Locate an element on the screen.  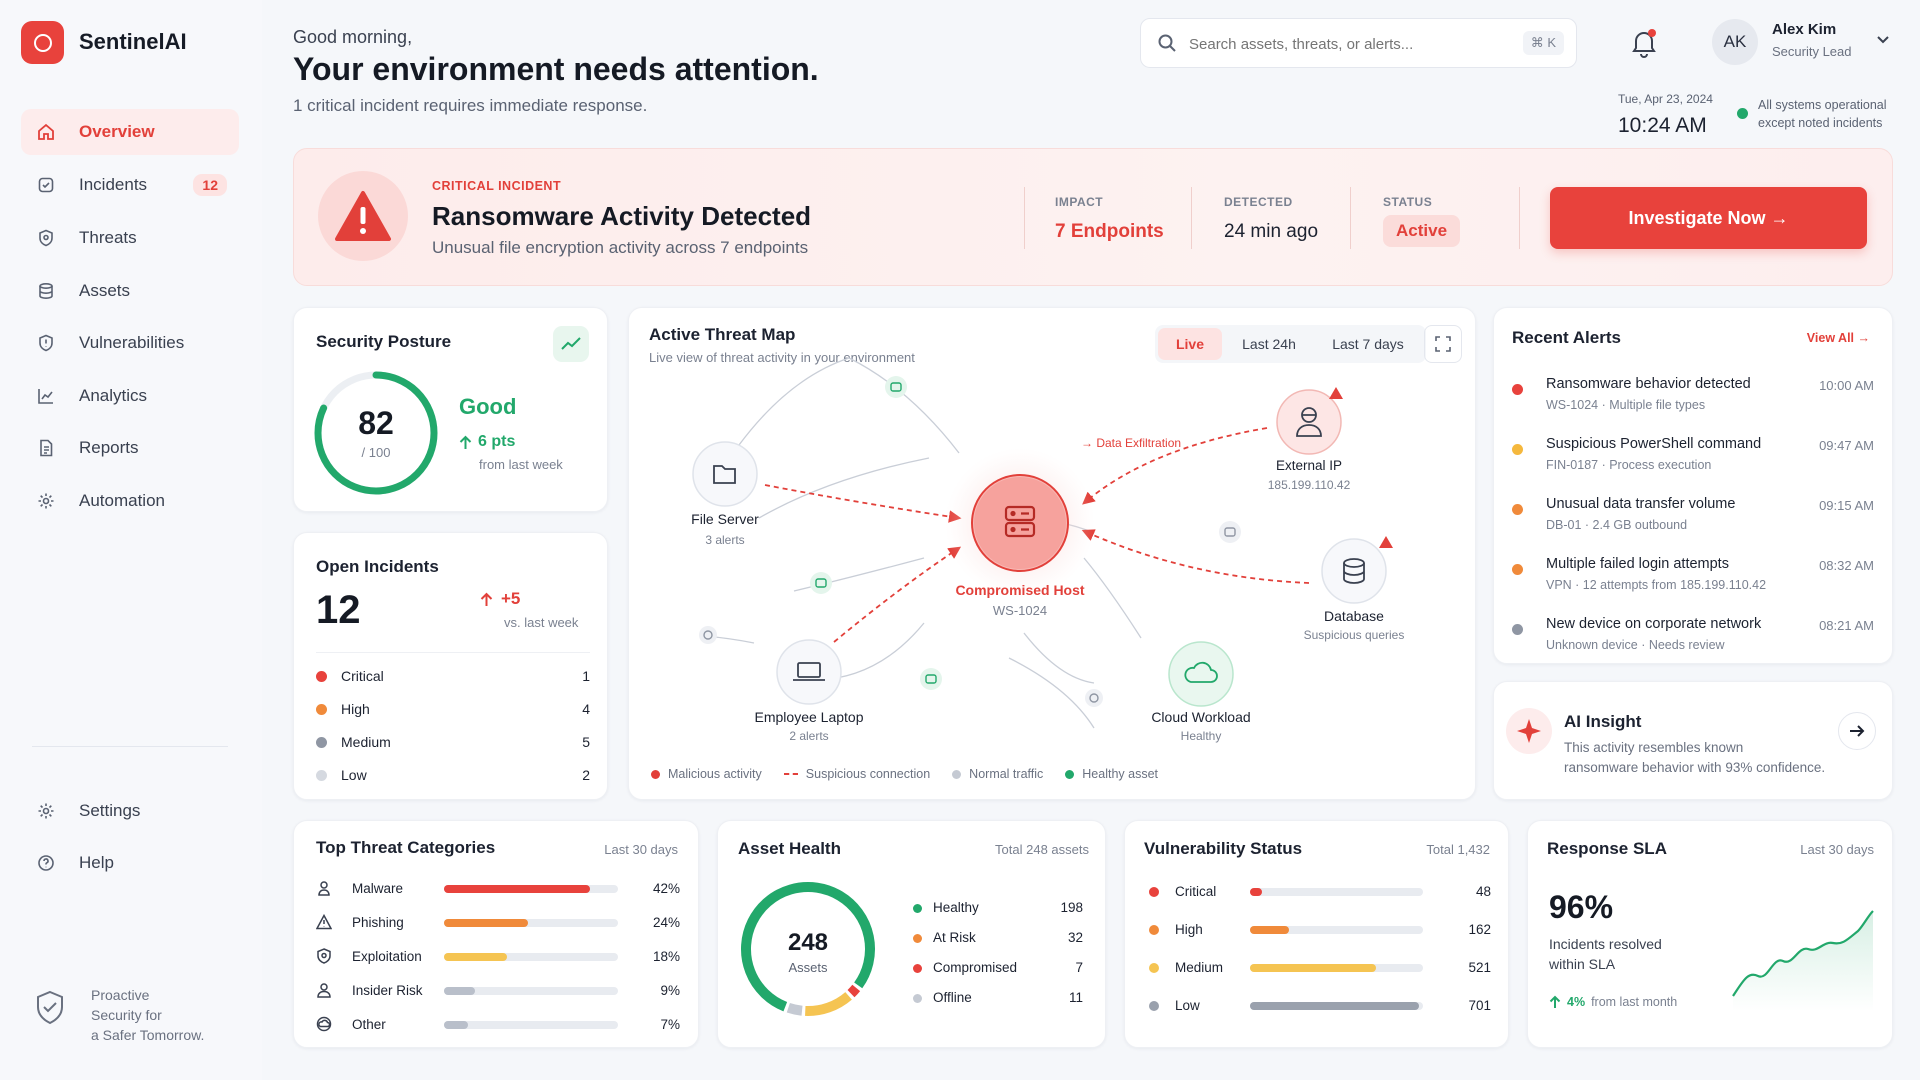
card-title: Vulnerability Status is located at coordinates (1223, 848).